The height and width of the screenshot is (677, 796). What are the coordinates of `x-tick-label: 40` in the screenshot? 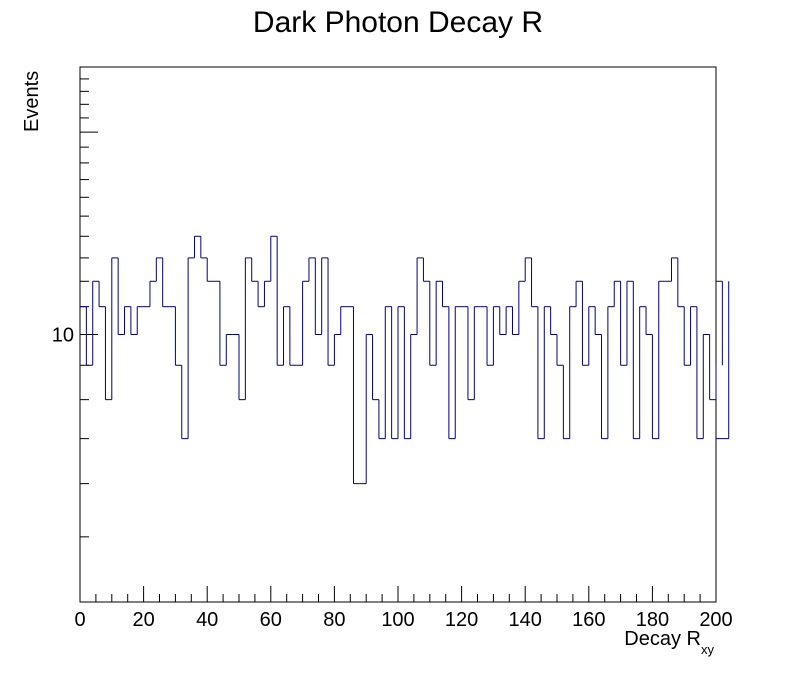 It's located at (207, 620).